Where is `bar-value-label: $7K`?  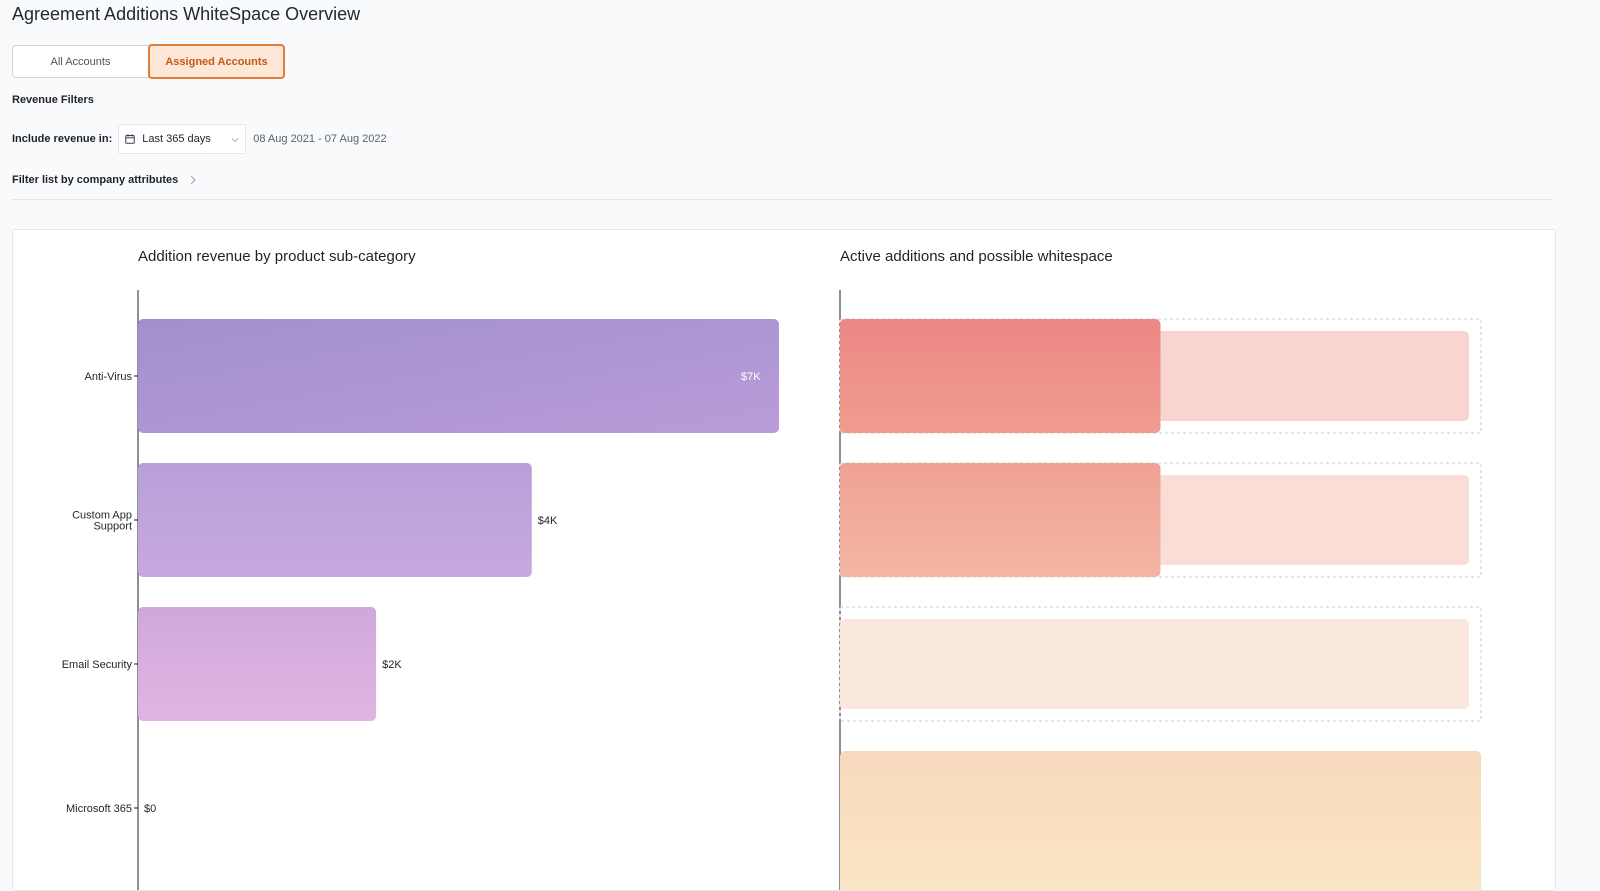 bar-value-label: $7K is located at coordinates (751, 377).